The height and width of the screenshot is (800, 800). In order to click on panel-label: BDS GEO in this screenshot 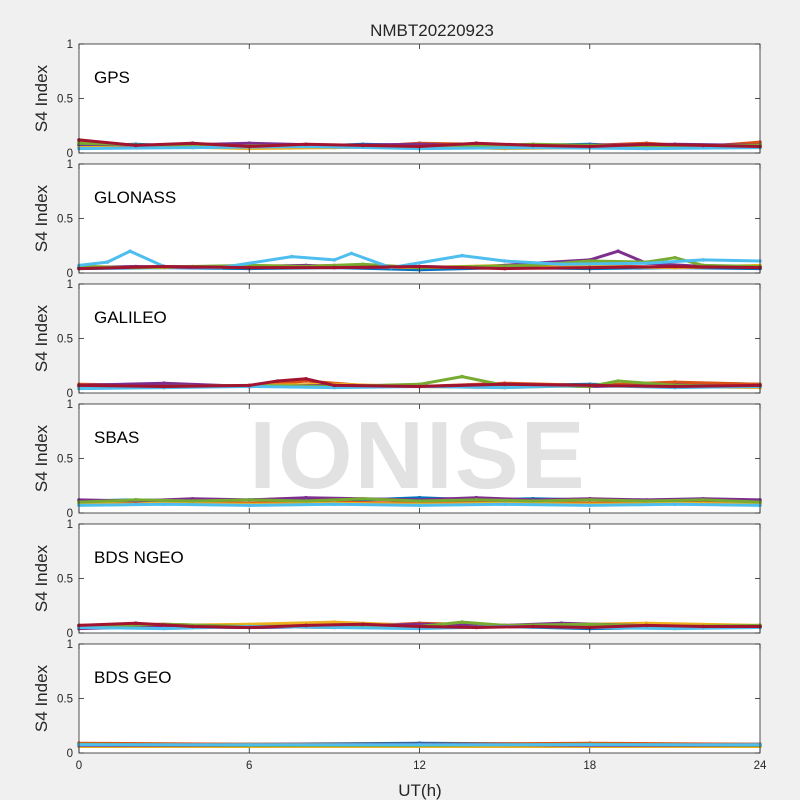, I will do `click(132, 677)`.